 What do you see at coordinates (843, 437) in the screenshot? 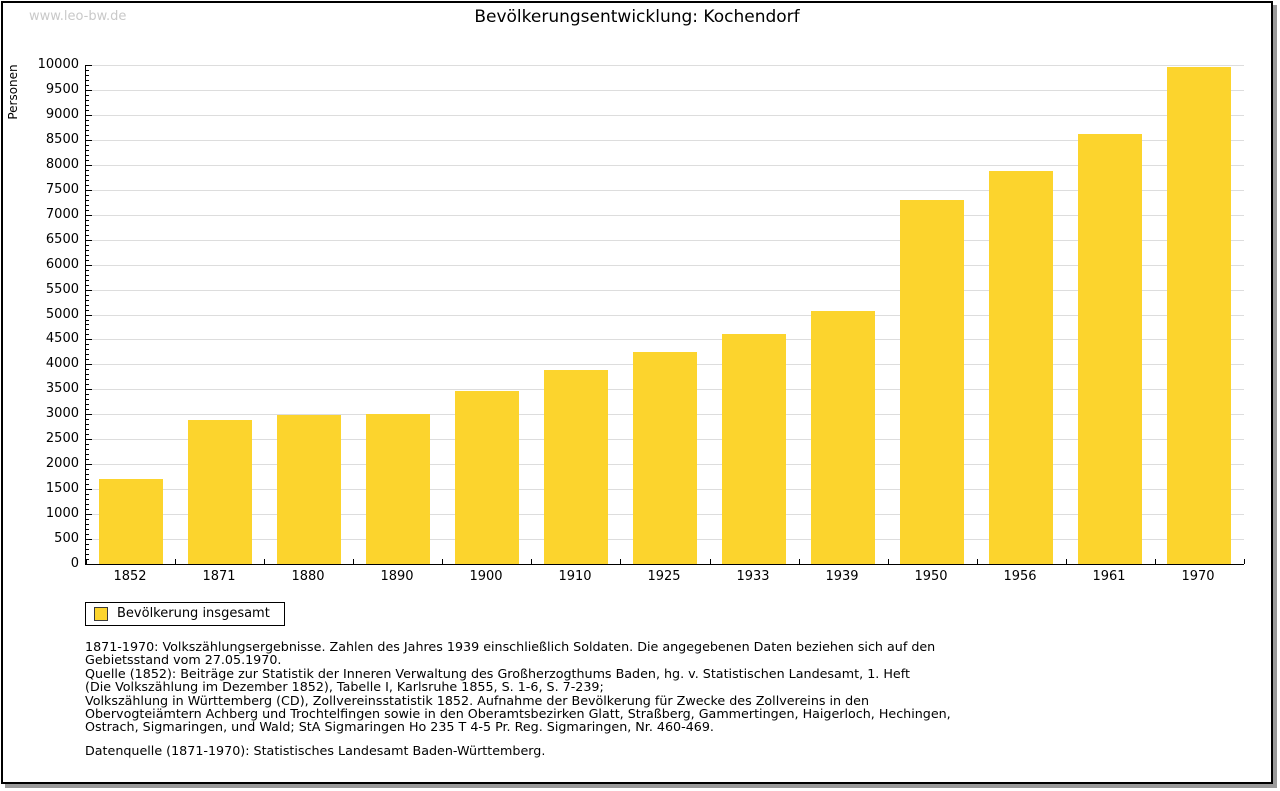
I see `bar-1939` at bounding box center [843, 437].